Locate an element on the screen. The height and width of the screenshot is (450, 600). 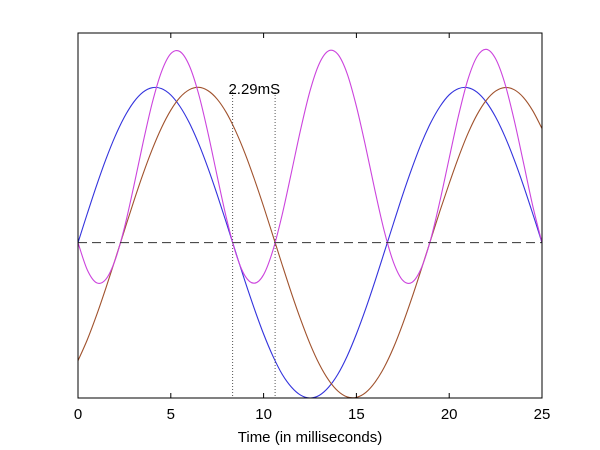
x-axis-label: Time (in milliseconds) is located at coordinates (310, 437).